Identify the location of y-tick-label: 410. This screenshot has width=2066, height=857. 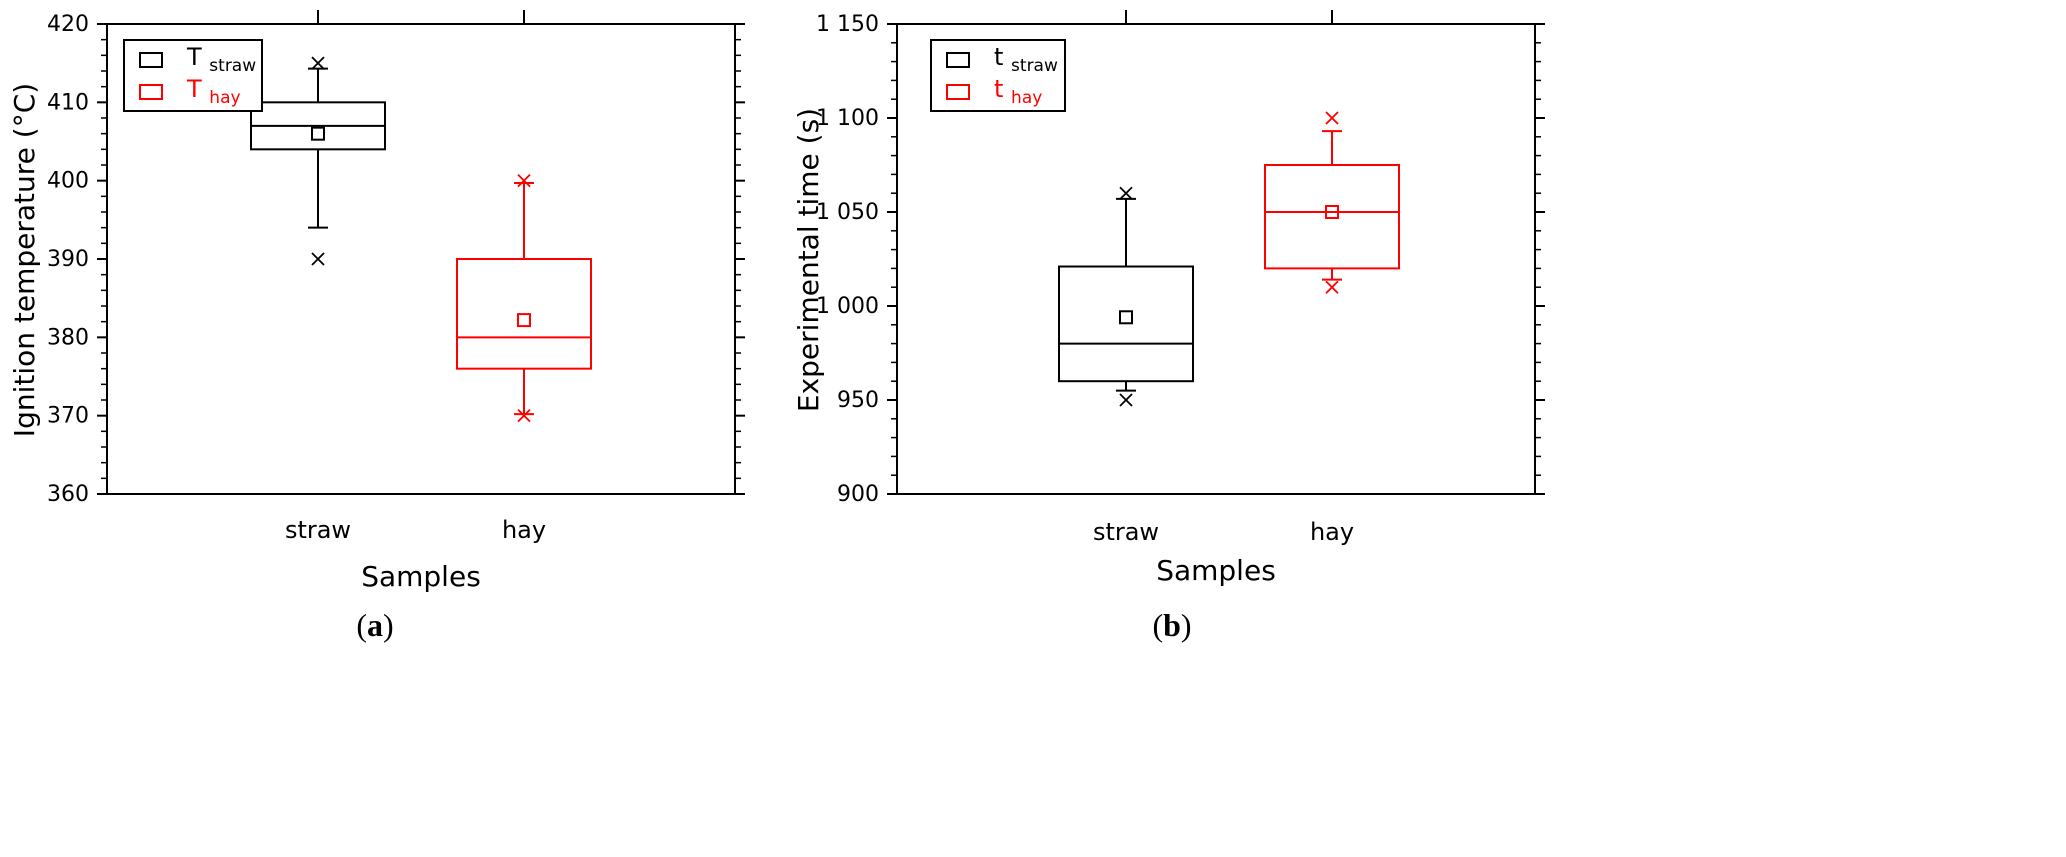
(68, 102).